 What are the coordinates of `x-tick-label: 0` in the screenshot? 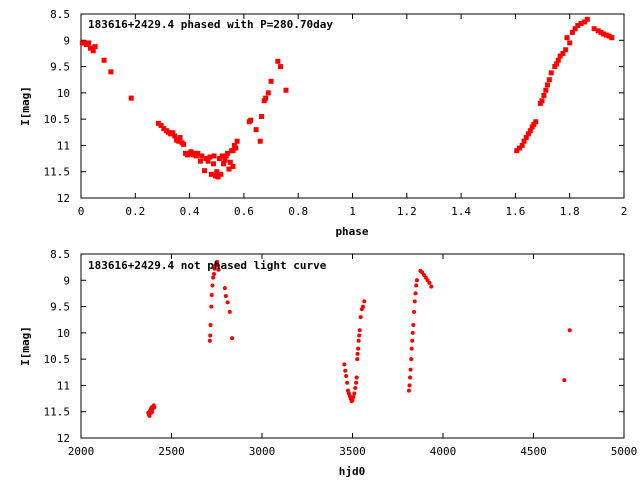 It's located at (81, 211).